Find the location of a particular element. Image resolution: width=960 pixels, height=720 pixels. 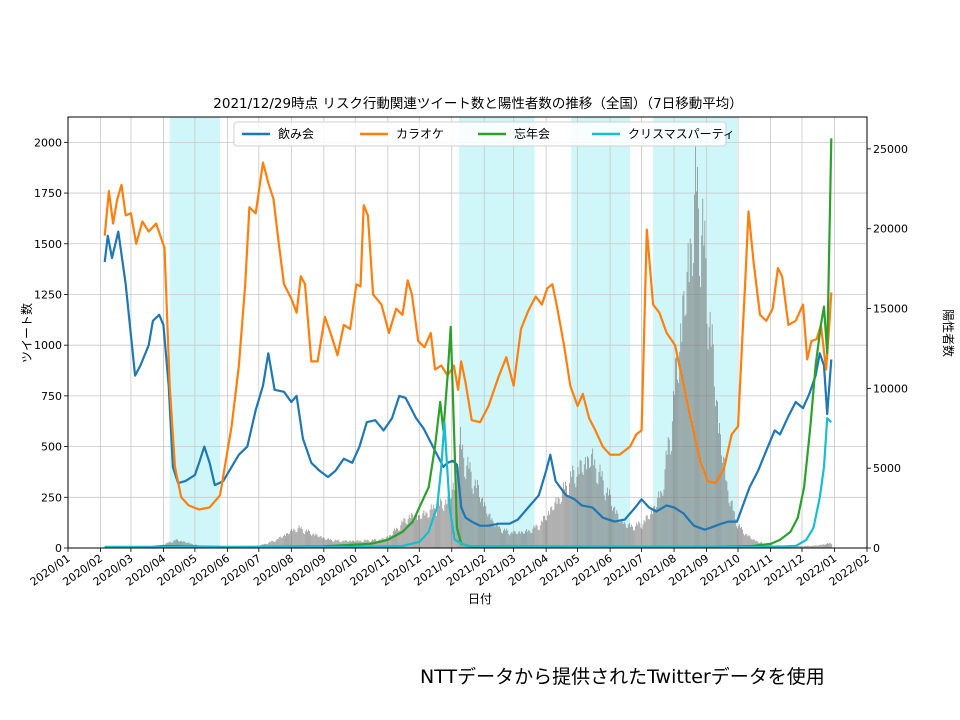

y-tick-label: 1750 is located at coordinates (48, 193).